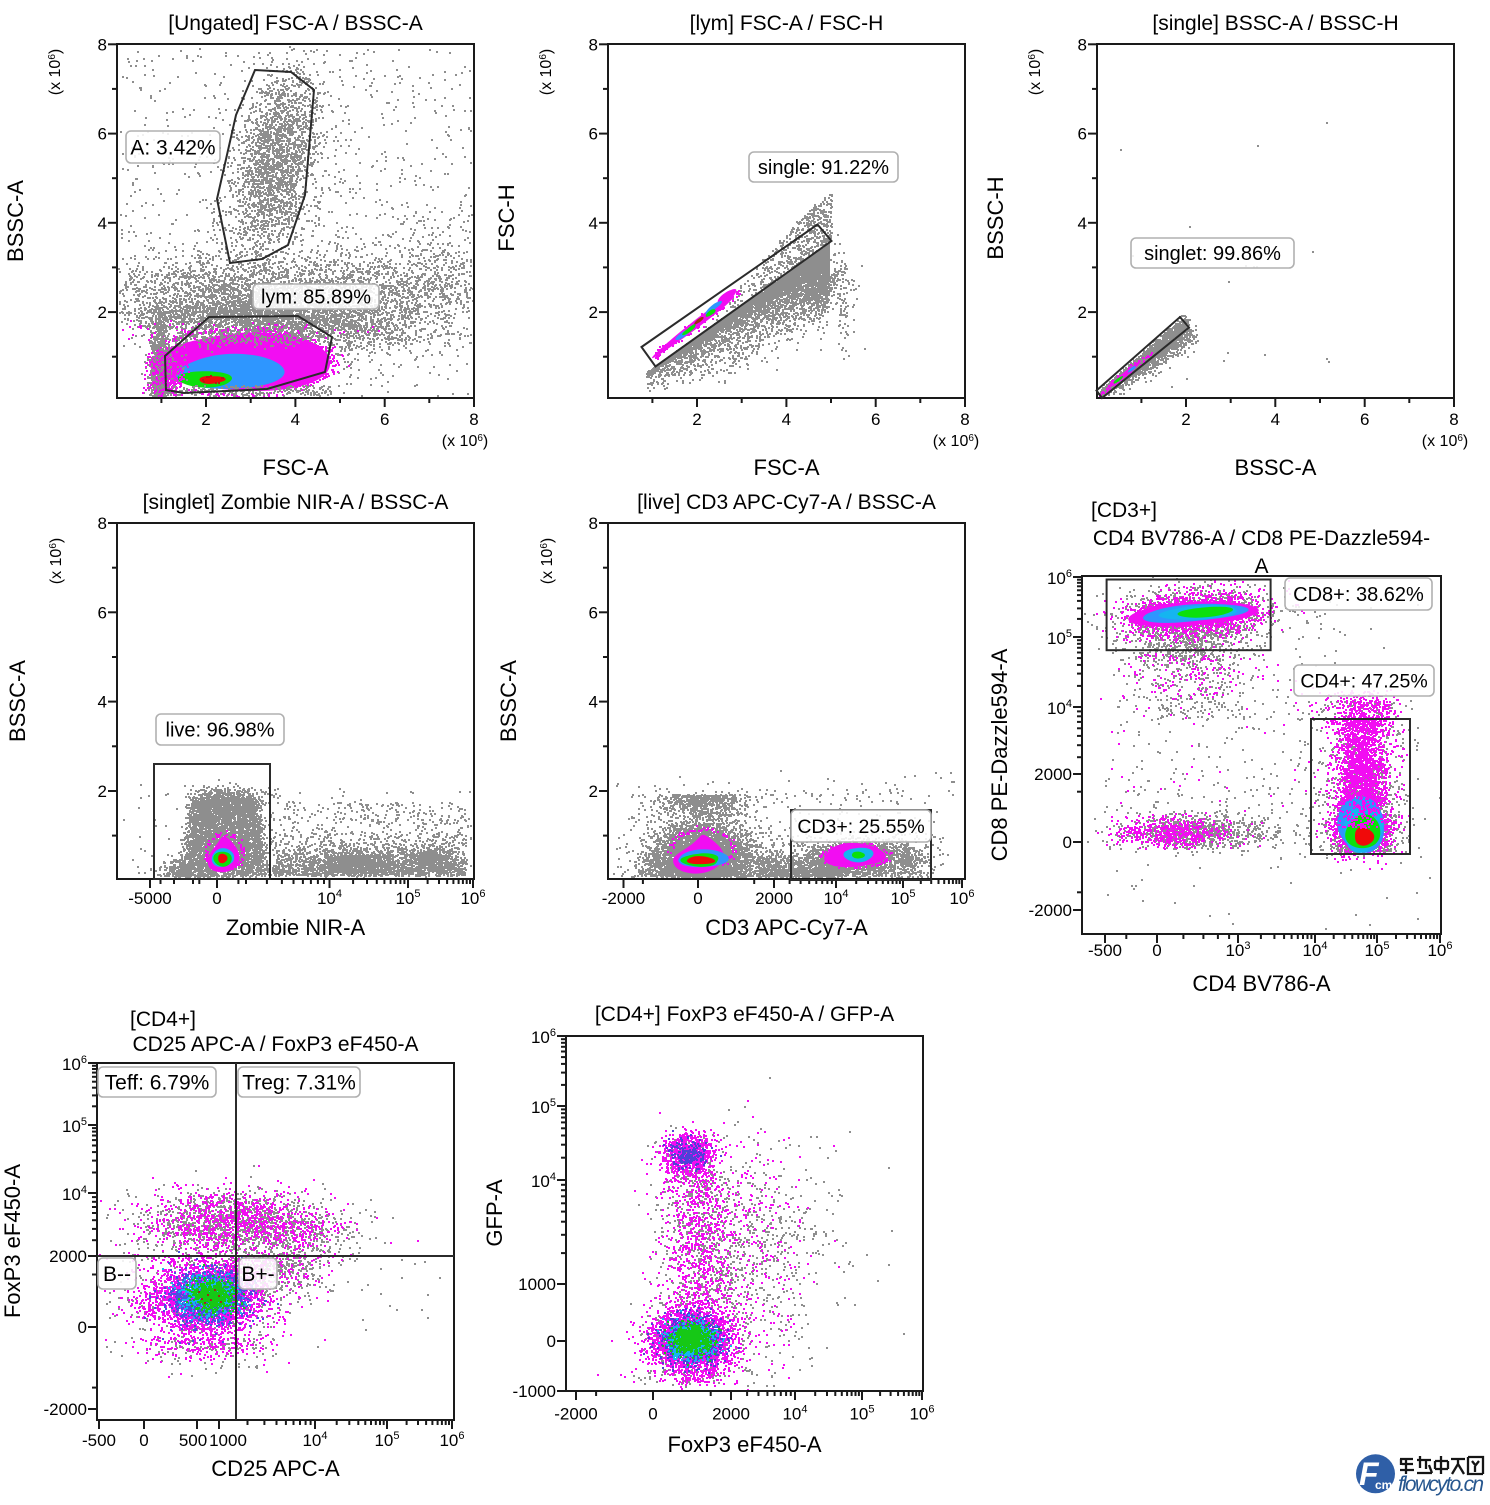 This screenshot has width=1490, height=1505. Describe the element at coordinates (1358, 595) in the screenshot. I see `svg-text: CD8+: 38.62%` at that location.